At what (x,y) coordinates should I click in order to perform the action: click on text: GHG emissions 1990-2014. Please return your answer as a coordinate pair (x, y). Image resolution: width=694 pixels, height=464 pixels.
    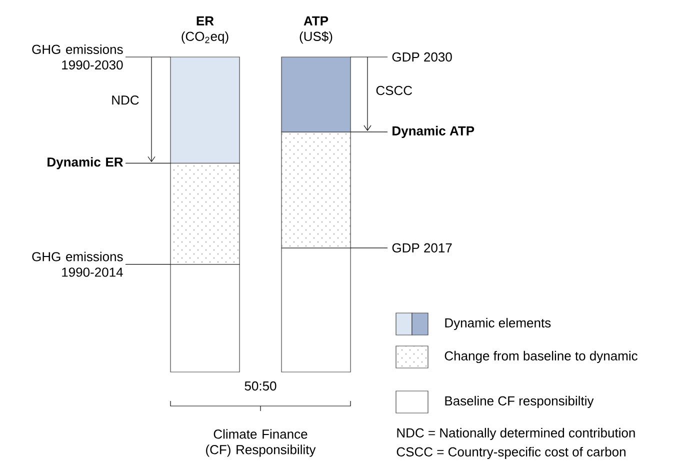
    Looking at the image, I should click on (77, 264).